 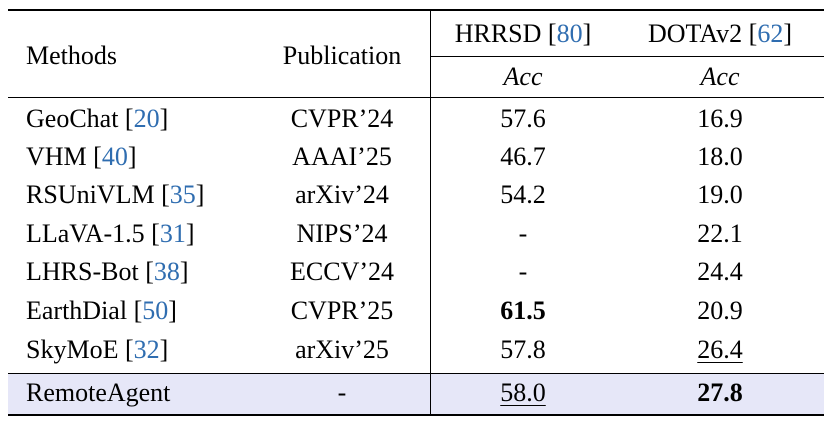 I want to click on dota-value: 24.4, so click(x=720, y=271).